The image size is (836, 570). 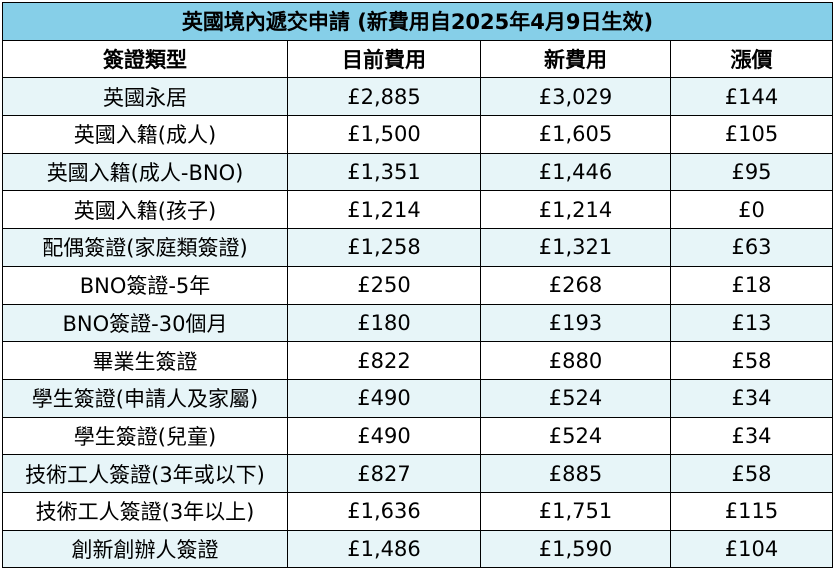 What do you see at coordinates (145, 59) in the screenshot?
I see `header-visa-type: 簽證類型` at bounding box center [145, 59].